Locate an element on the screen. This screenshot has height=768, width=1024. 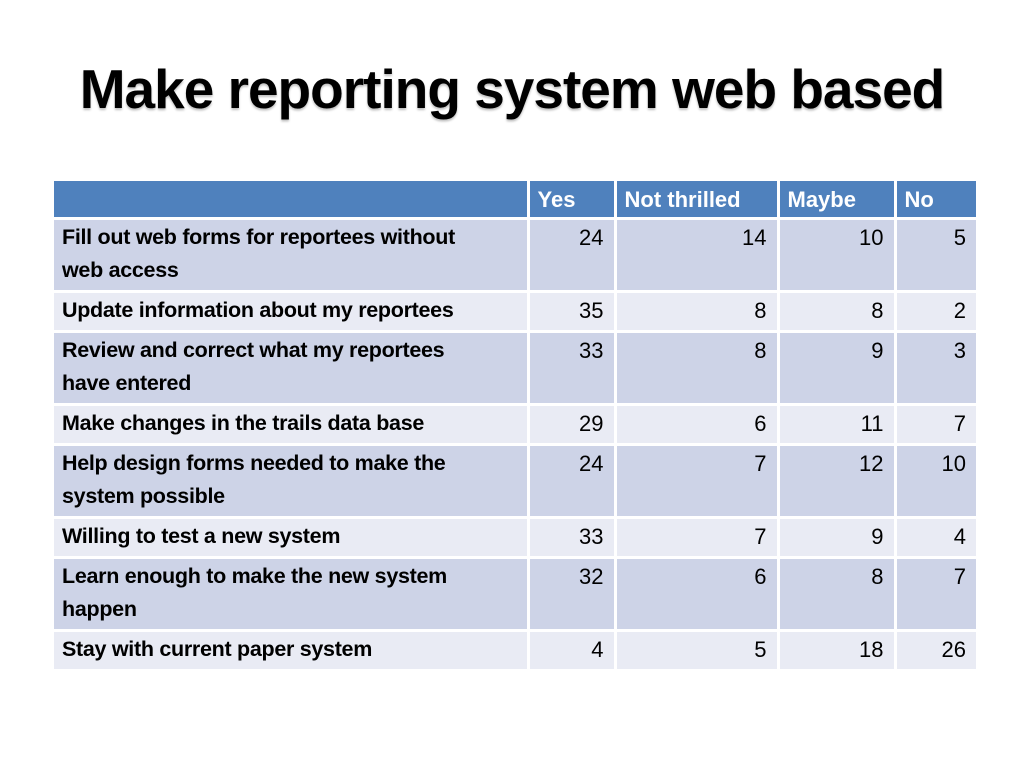
header-cell-not-thrilled: Not thrilled is located at coordinates (697, 200).